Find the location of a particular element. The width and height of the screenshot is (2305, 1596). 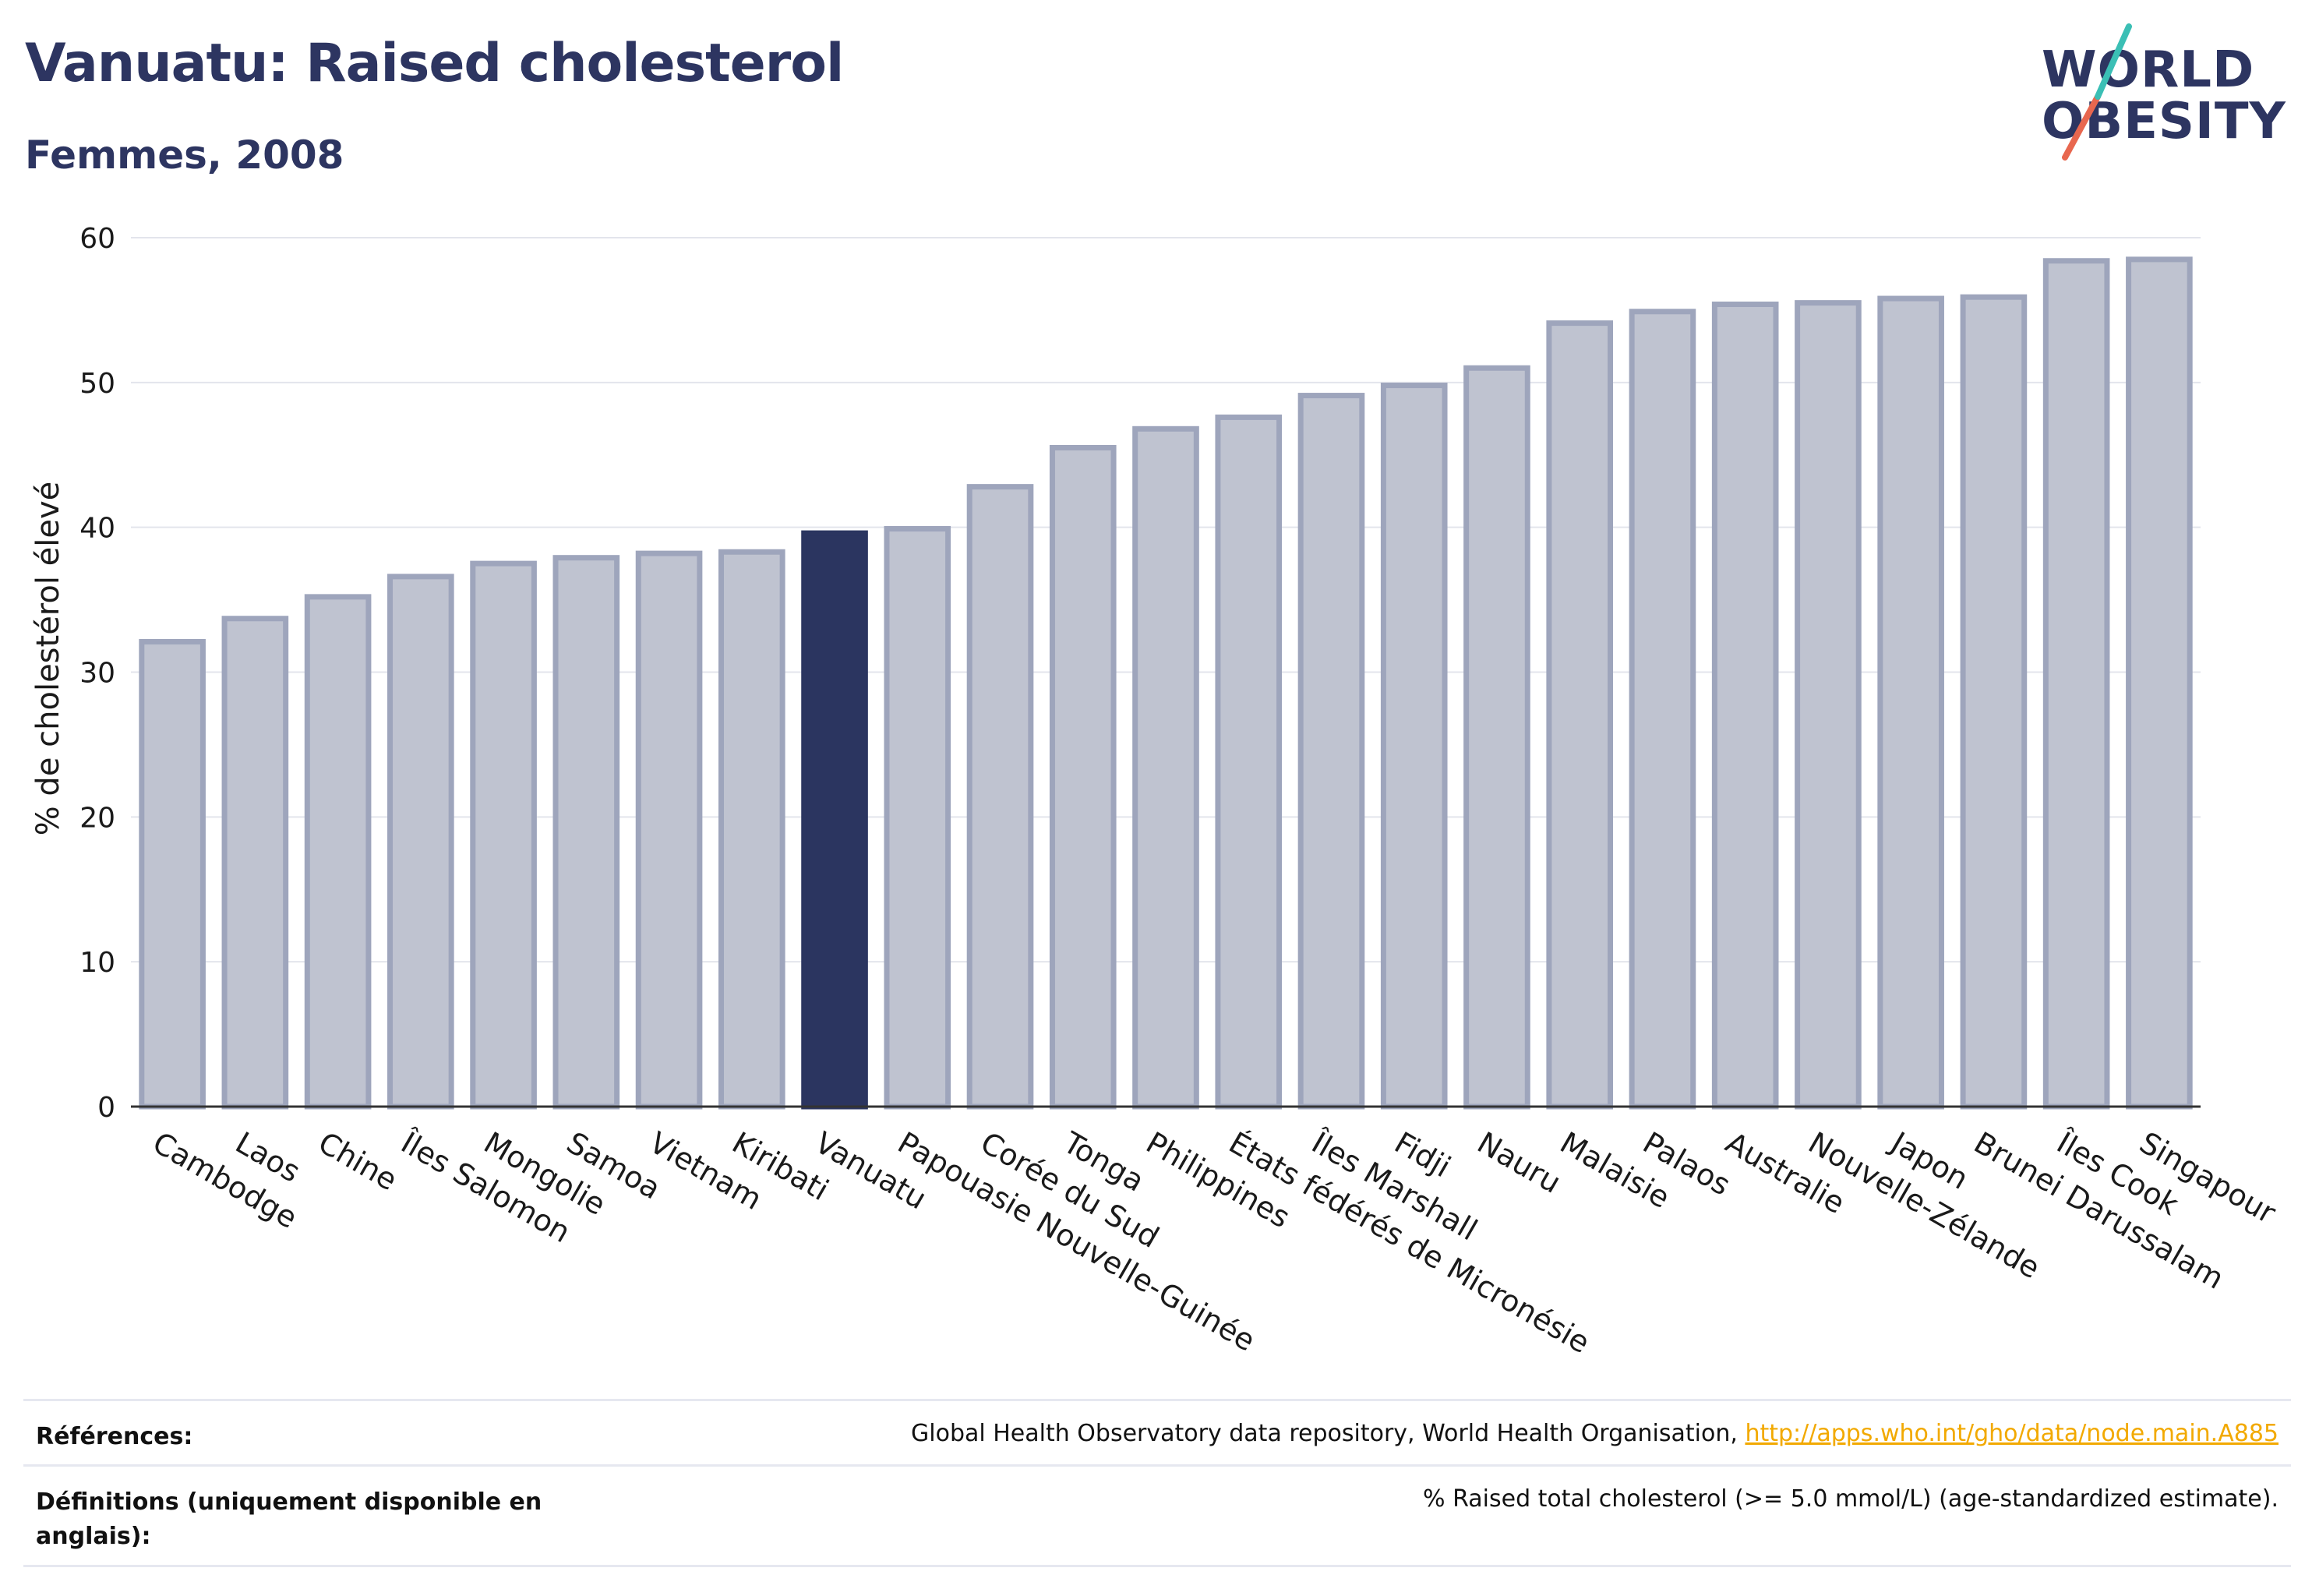

x-tick-label: Nauru is located at coordinates (1518, 1162).